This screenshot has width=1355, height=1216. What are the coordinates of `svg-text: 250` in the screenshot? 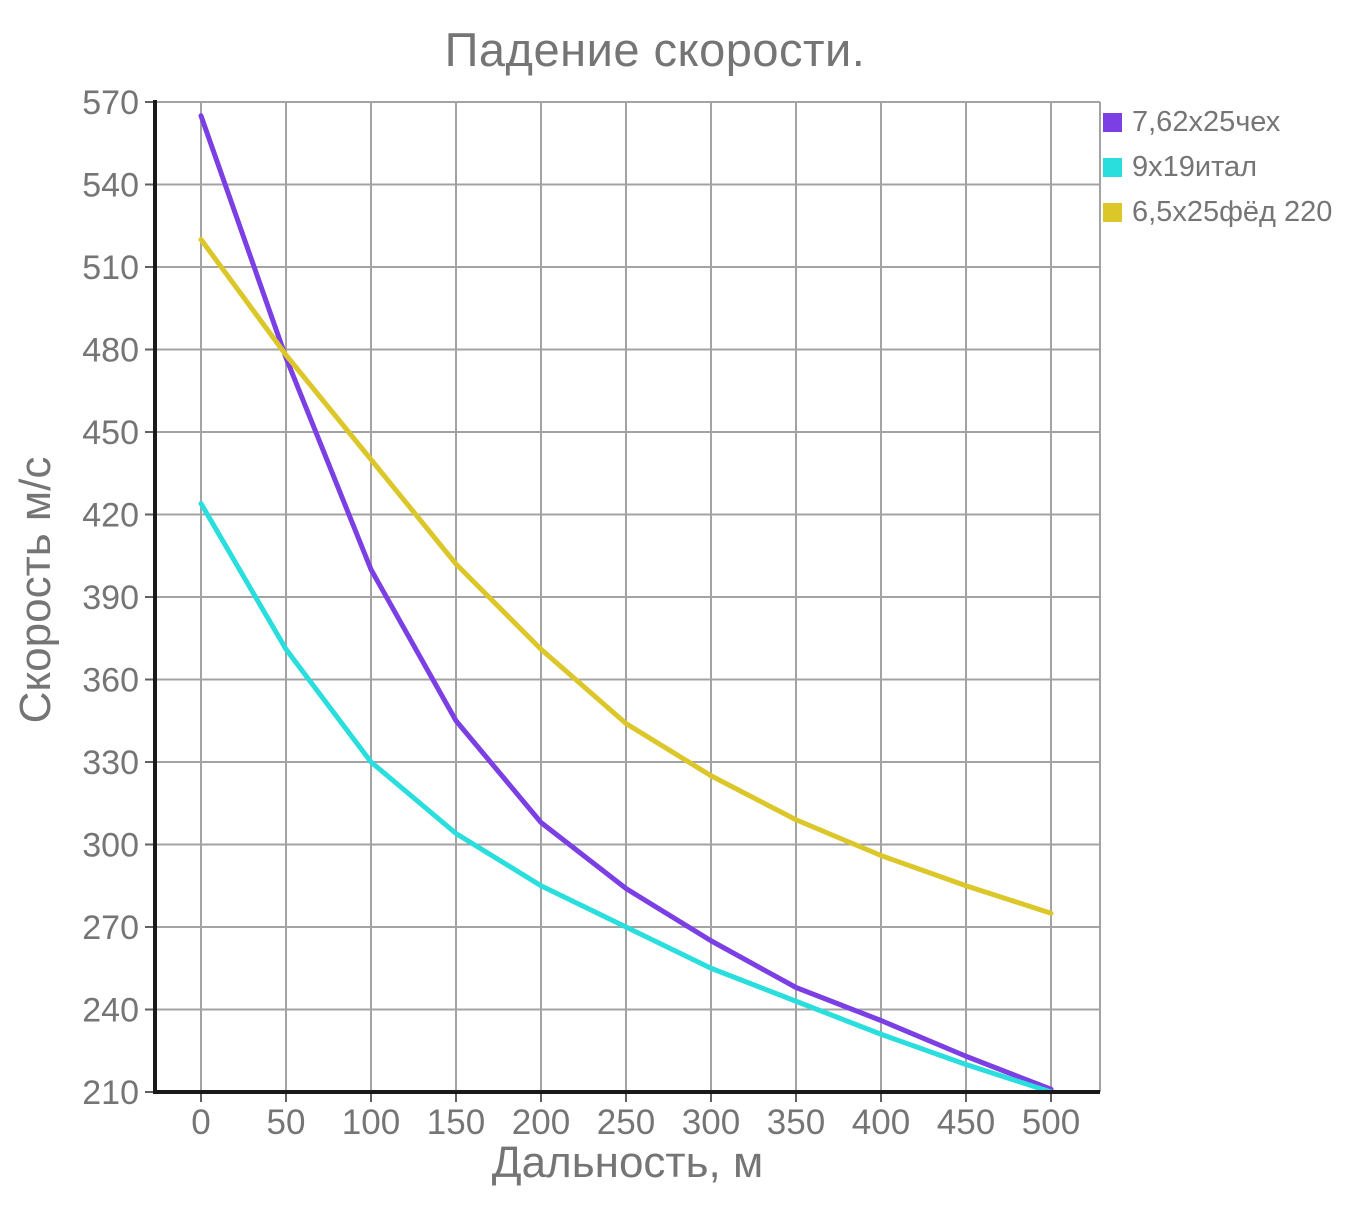 It's located at (626, 1122).